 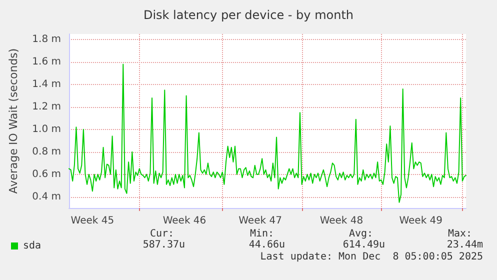 I want to click on text: Cur:, so click(x=162, y=234).